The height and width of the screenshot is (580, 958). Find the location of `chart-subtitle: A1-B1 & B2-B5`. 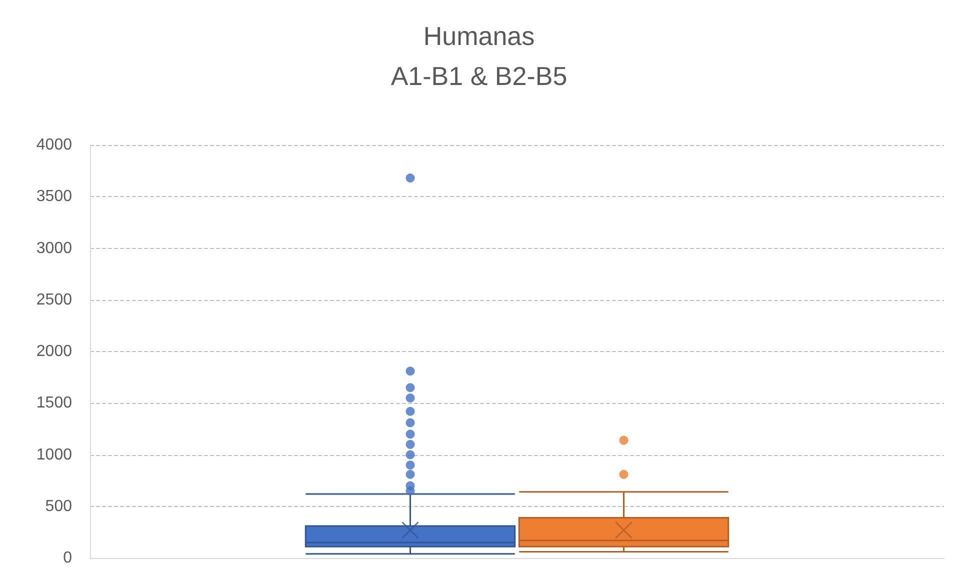

chart-subtitle: A1-B1 & B2-B5 is located at coordinates (479, 76).